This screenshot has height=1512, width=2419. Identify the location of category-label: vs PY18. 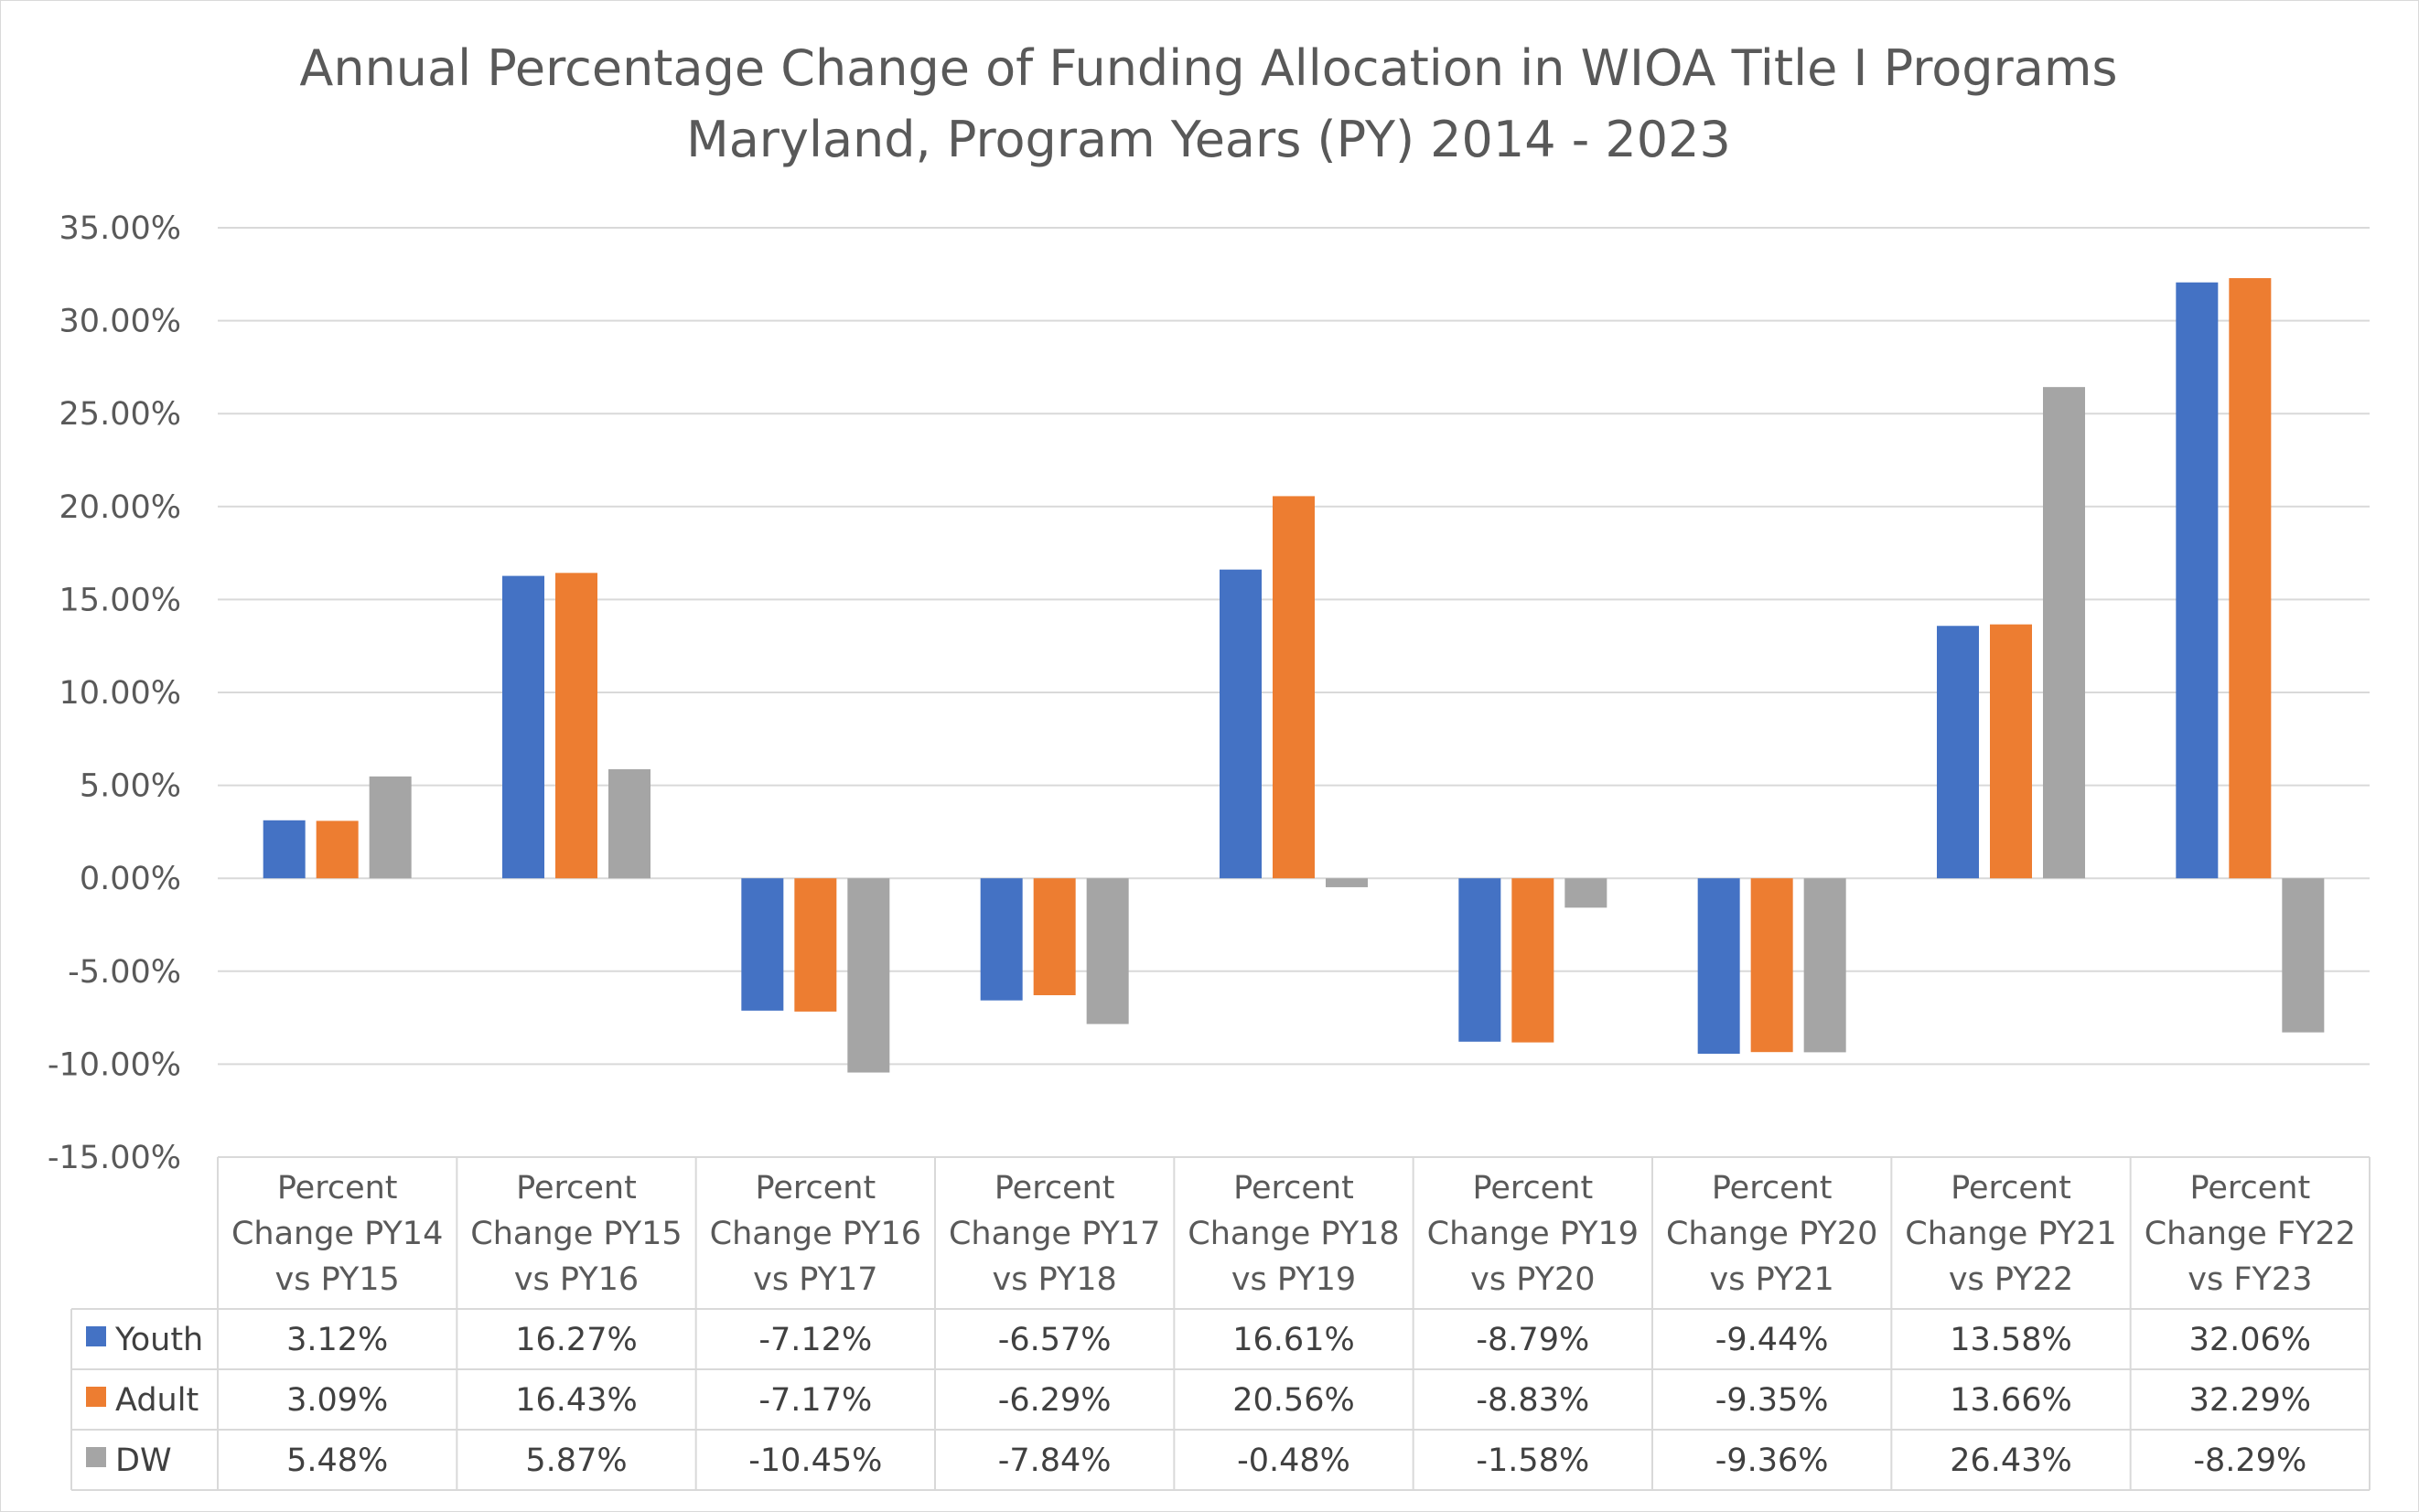
(1055, 1279).